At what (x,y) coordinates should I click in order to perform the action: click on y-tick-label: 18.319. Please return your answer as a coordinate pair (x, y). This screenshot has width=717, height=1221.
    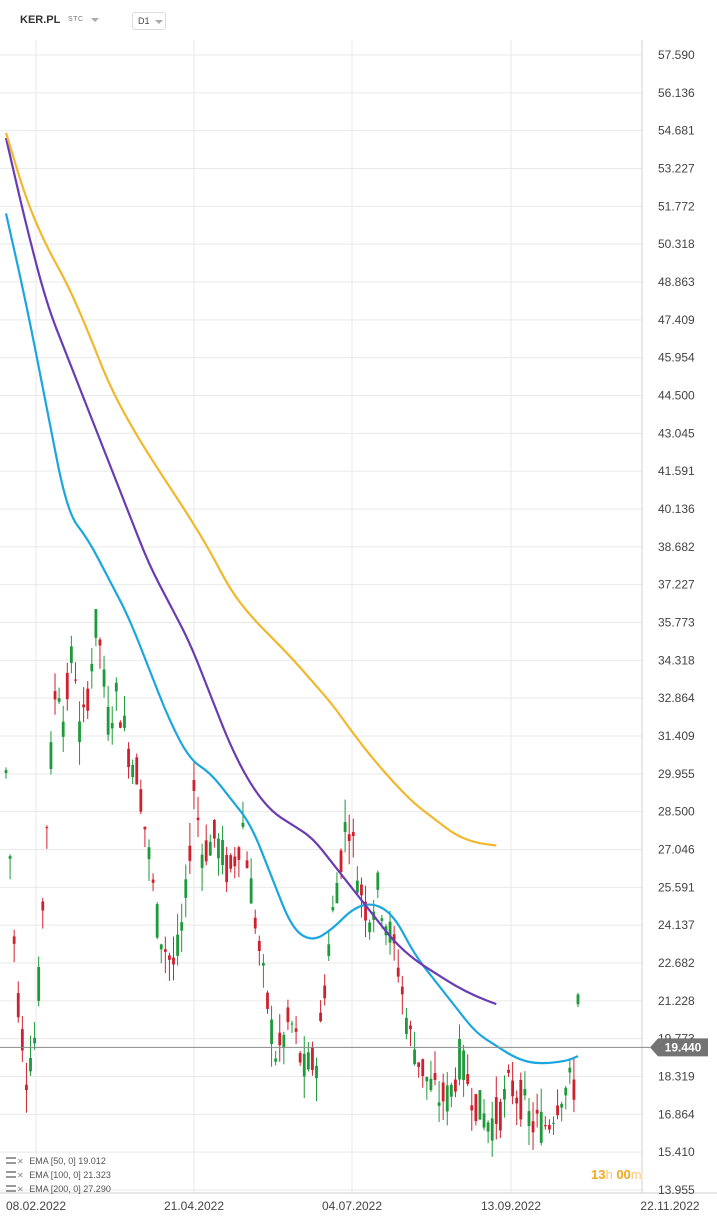
    Looking at the image, I should click on (676, 1076).